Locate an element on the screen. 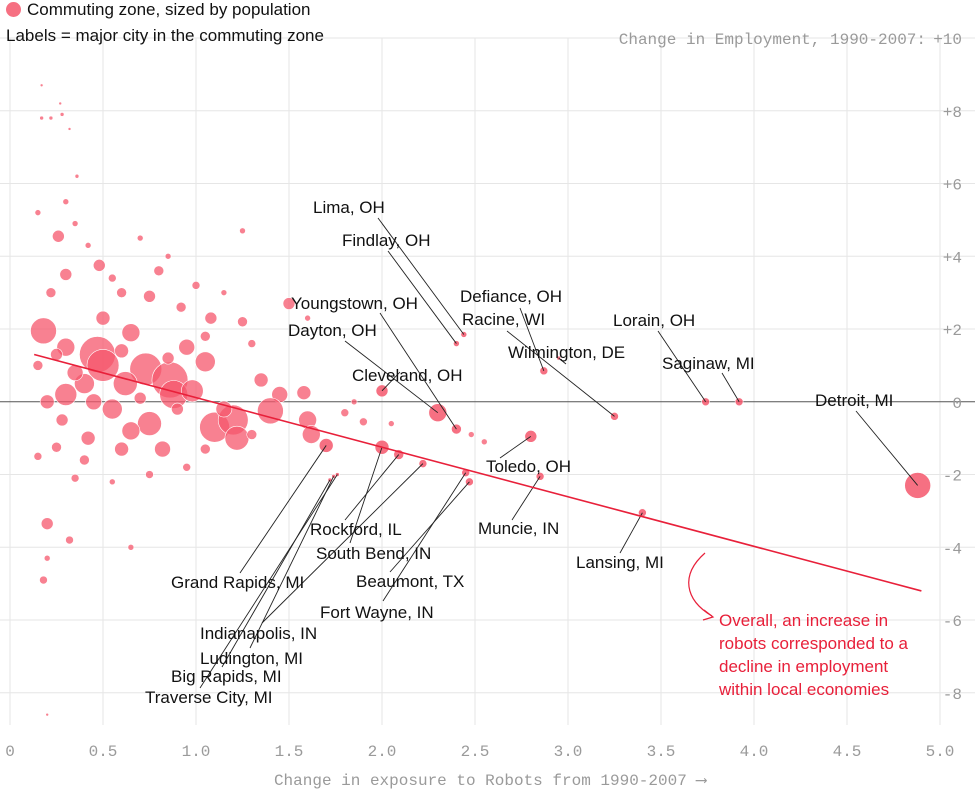  point-label: Fort Wayne, IN is located at coordinates (377, 612).